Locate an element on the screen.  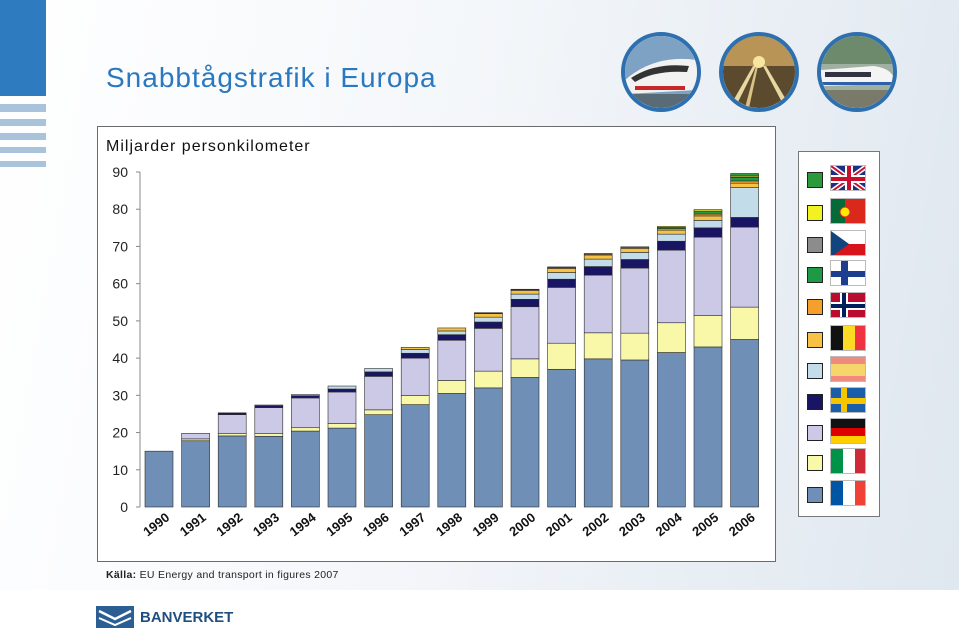
legend-item-belgium is located at coordinates (840, 339).